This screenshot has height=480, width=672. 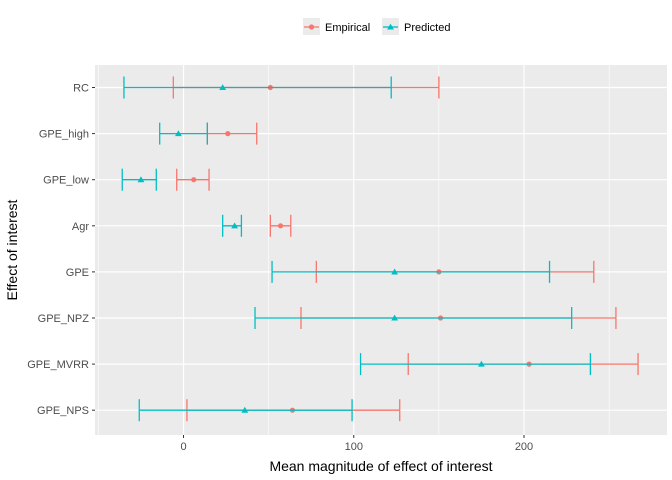 What do you see at coordinates (12, 249) in the screenshot?
I see `y-axis-title: Effect of interest` at bounding box center [12, 249].